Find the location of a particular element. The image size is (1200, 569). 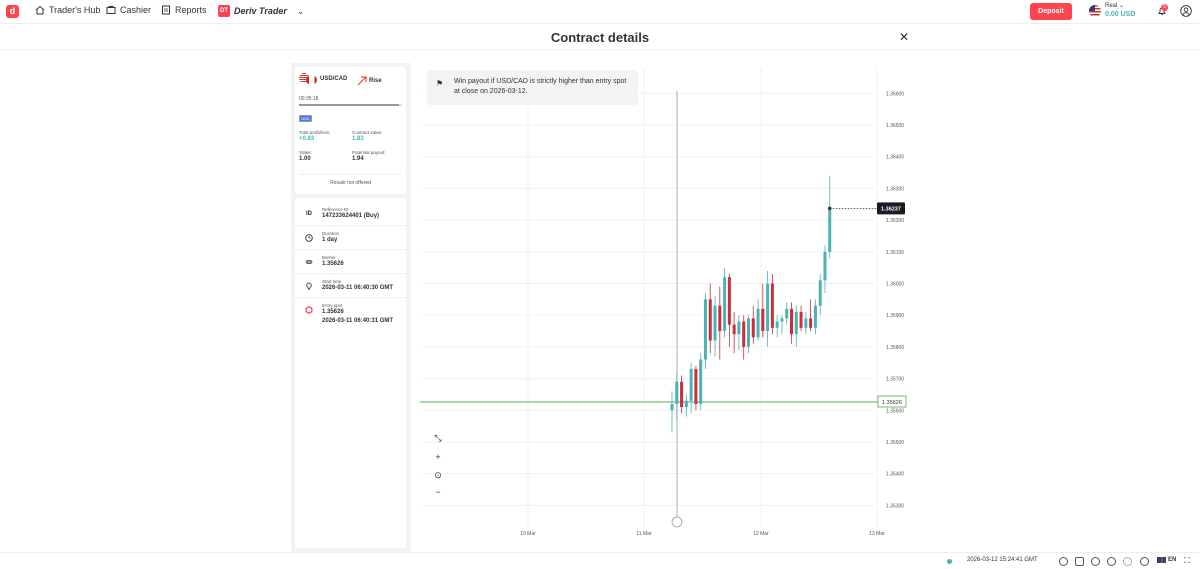

start-time-marker-icon is located at coordinates (677, 522).